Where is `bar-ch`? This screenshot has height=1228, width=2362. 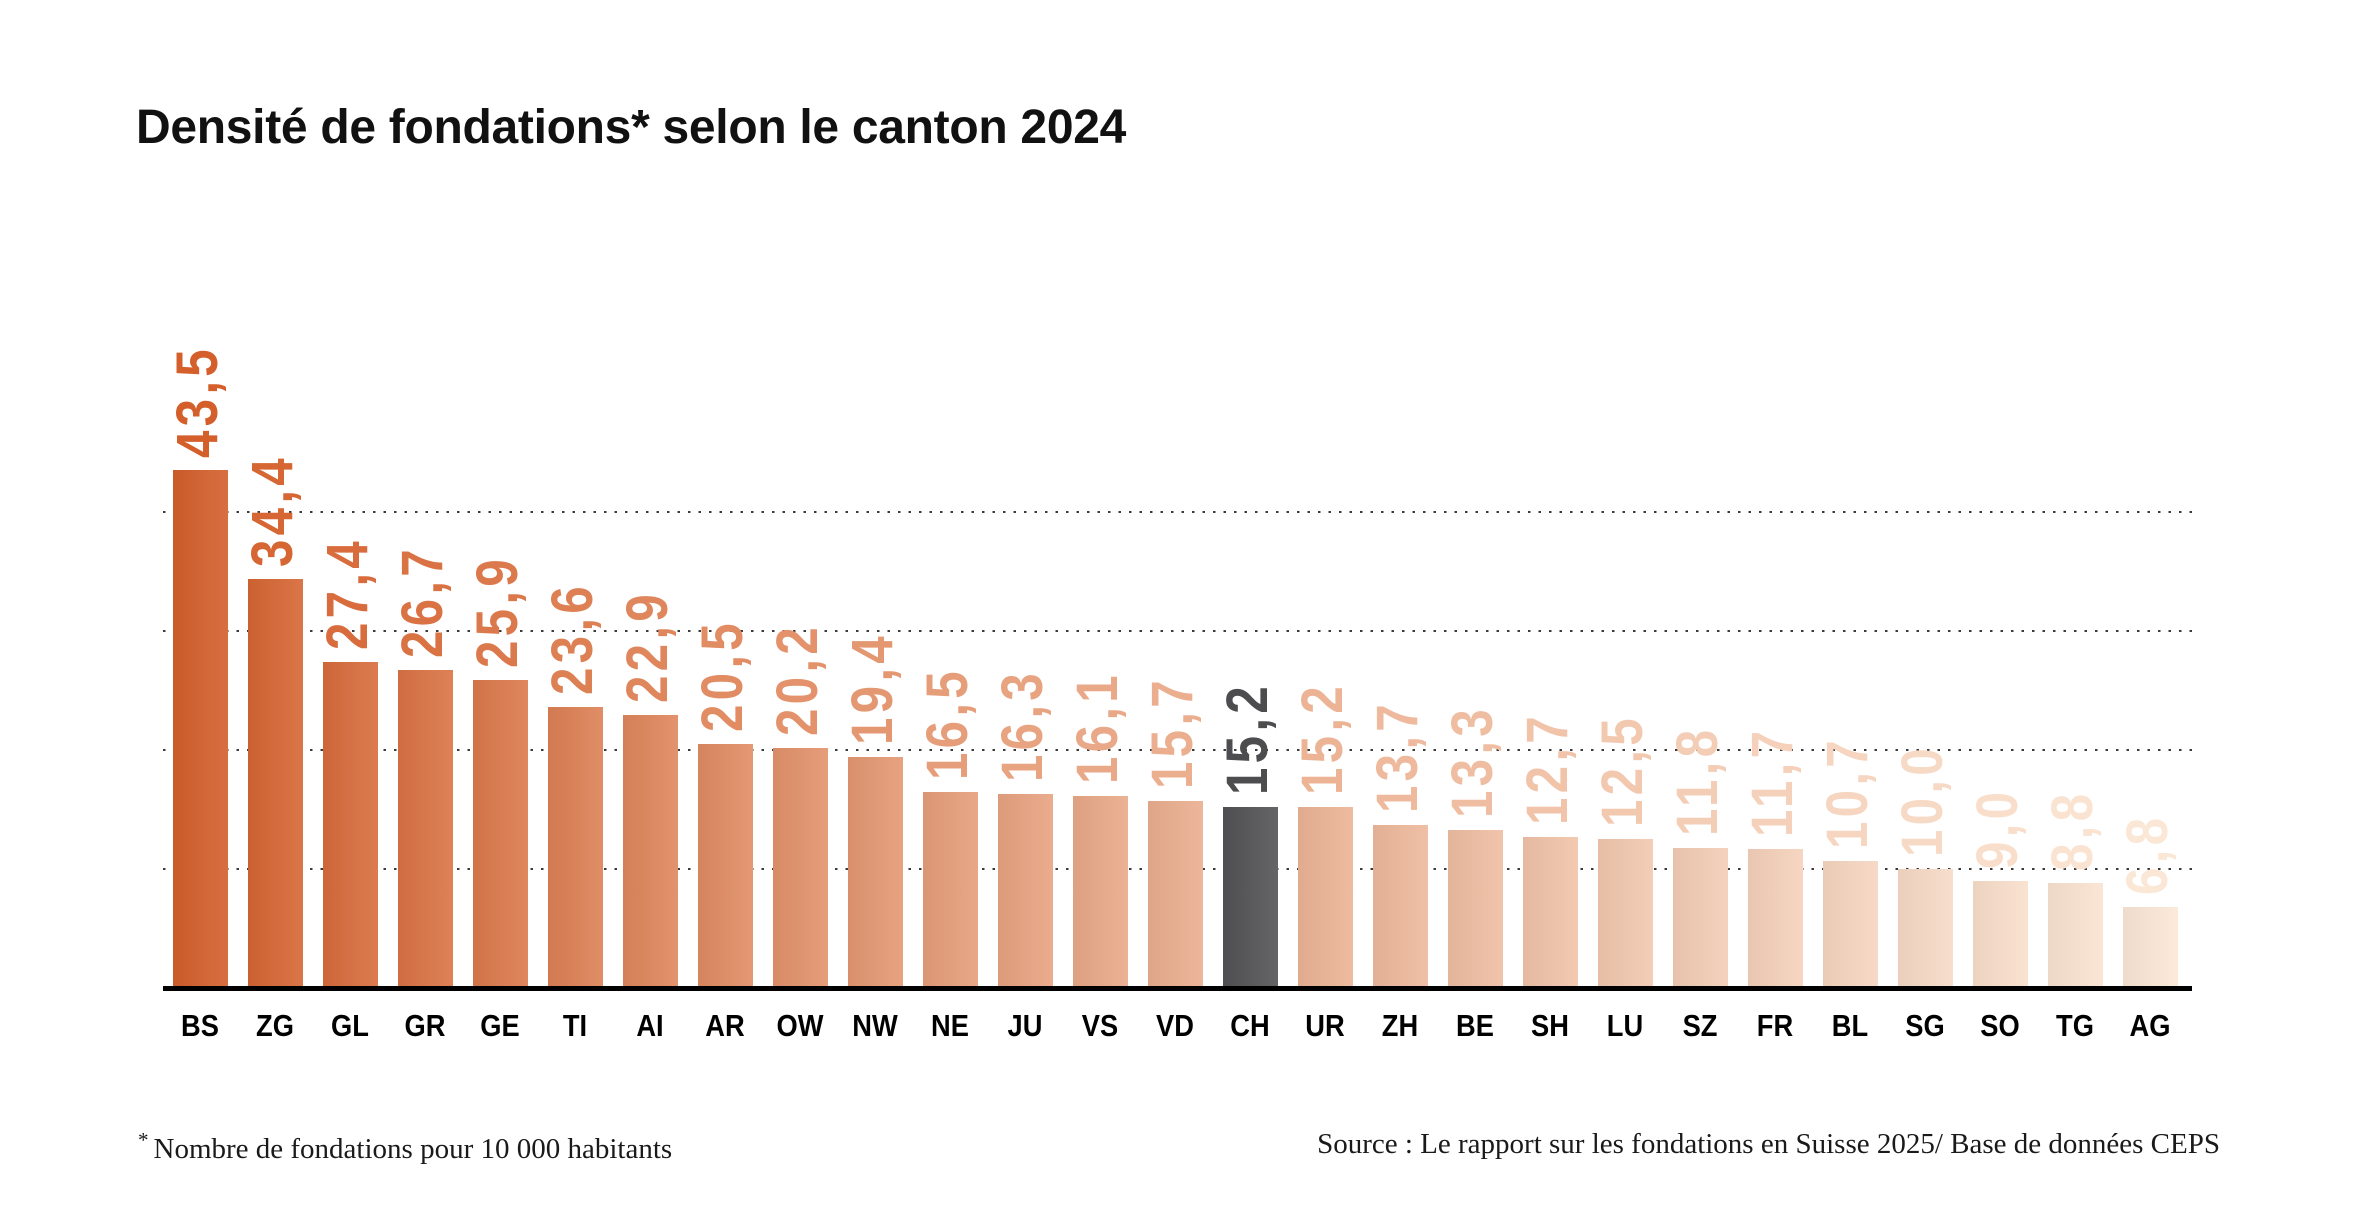
bar-ch is located at coordinates (1250, 897).